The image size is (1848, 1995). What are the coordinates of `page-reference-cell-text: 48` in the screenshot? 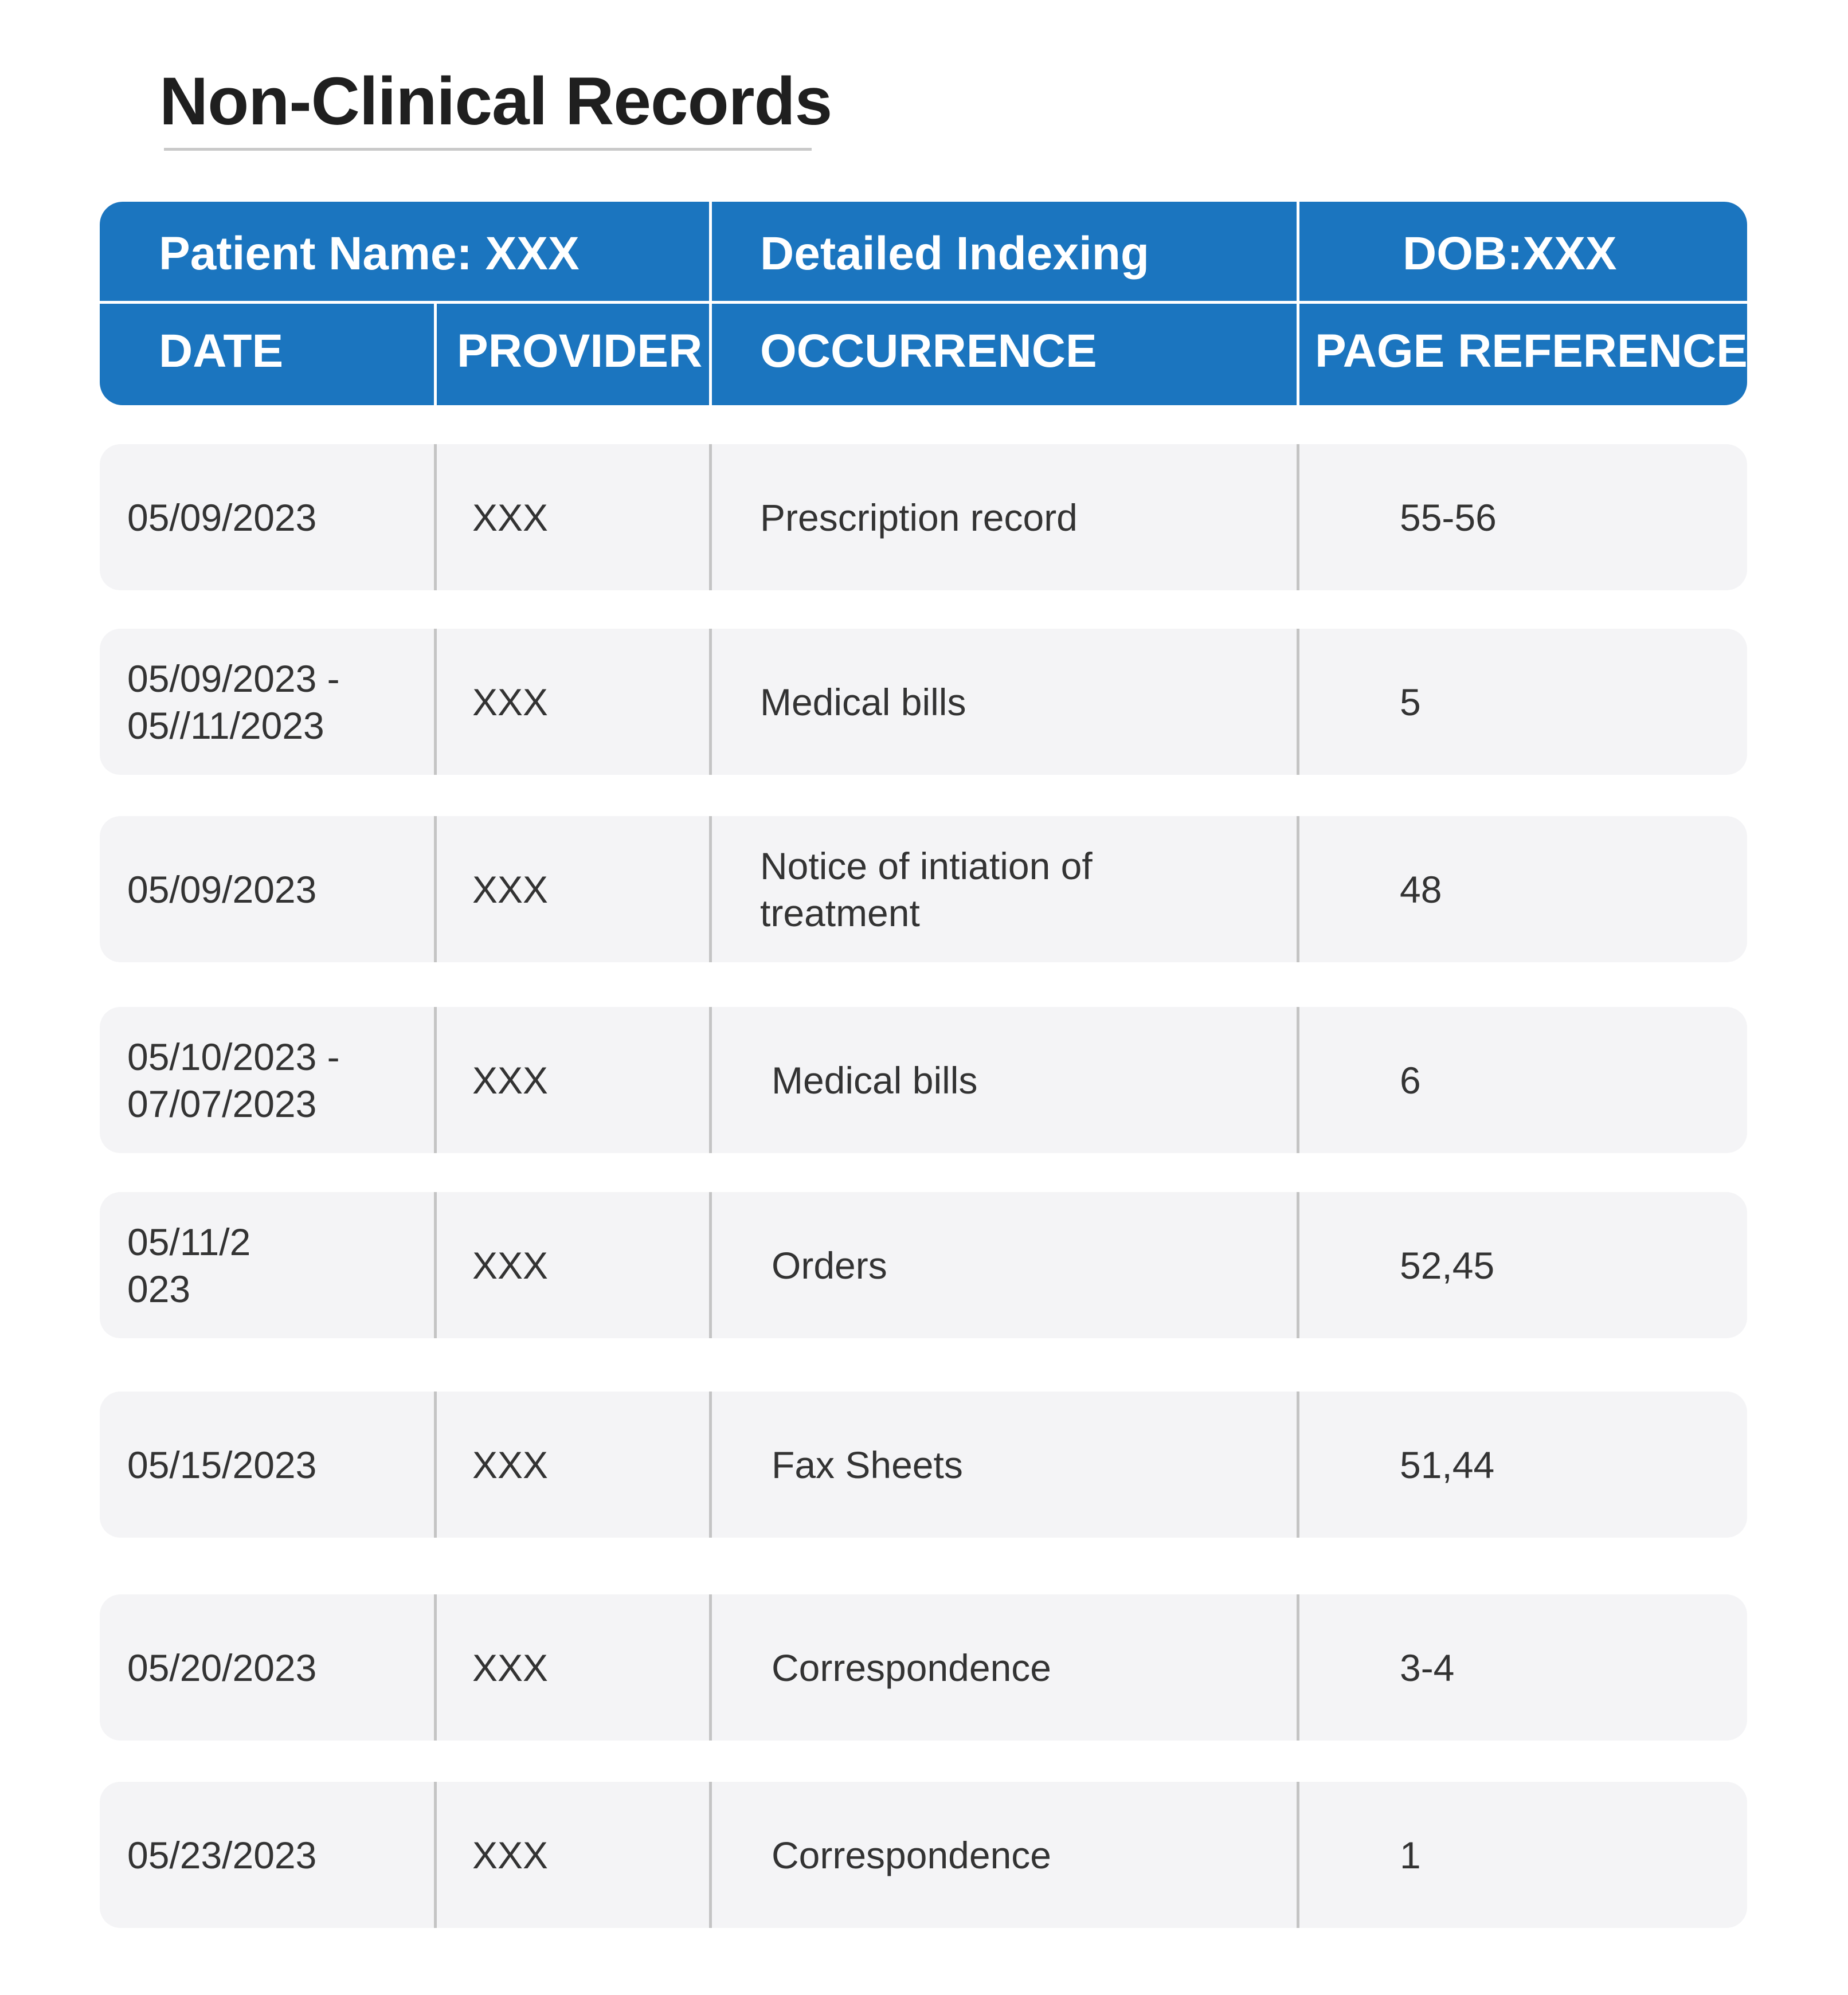 It's located at (1421, 889).